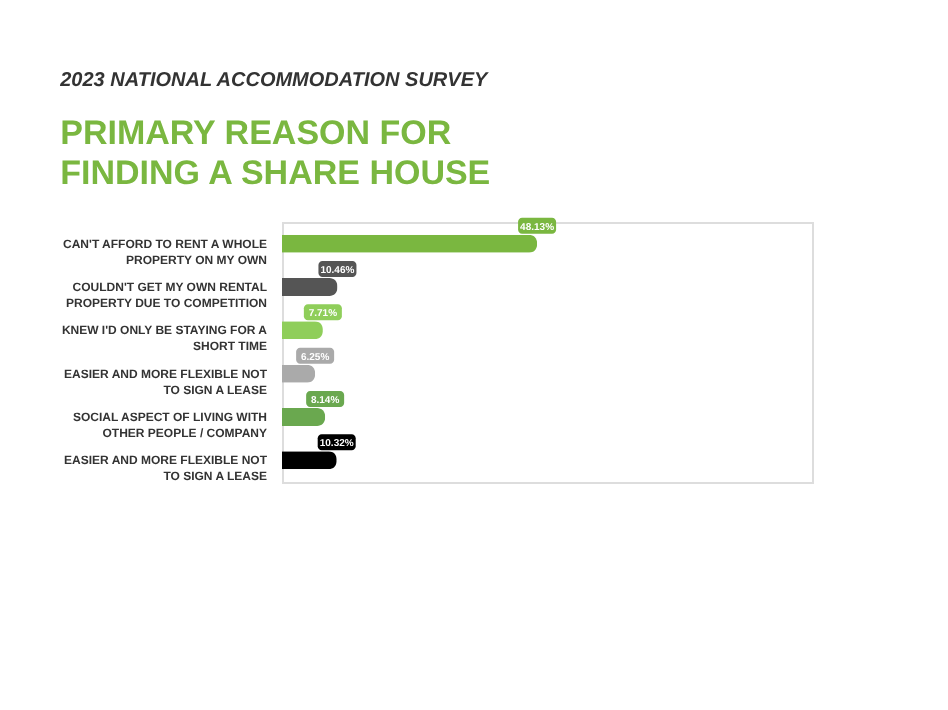 The width and height of the screenshot is (948, 710). I want to click on chart-subtitle: PRIMARY REASON FOR FINDING A SHARE HOUSE, so click(275, 152).